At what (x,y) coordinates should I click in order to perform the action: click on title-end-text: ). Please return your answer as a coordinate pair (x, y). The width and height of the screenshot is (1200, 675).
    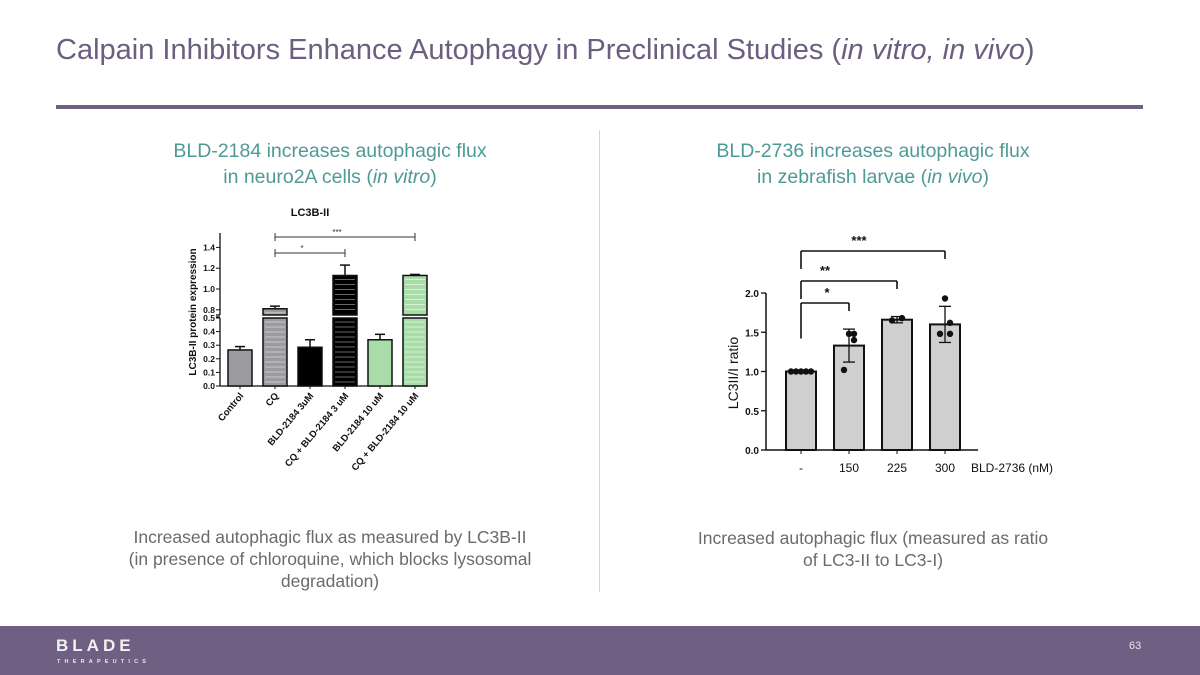
    Looking at the image, I should click on (1029, 50).